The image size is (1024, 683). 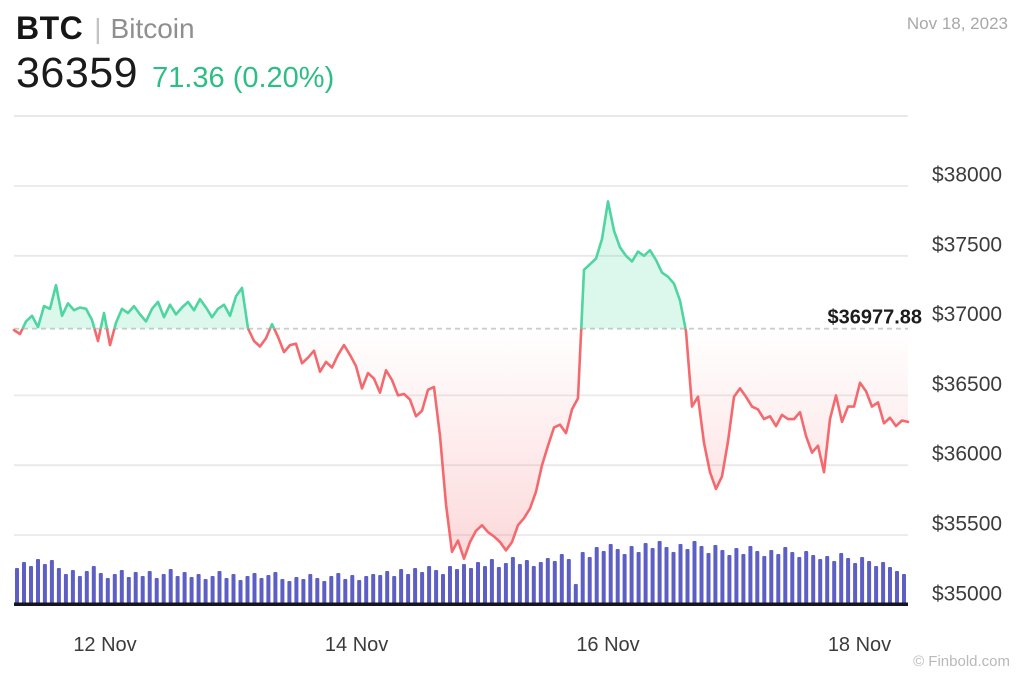 I want to click on watermark: © Finbold.com, so click(x=961, y=661).